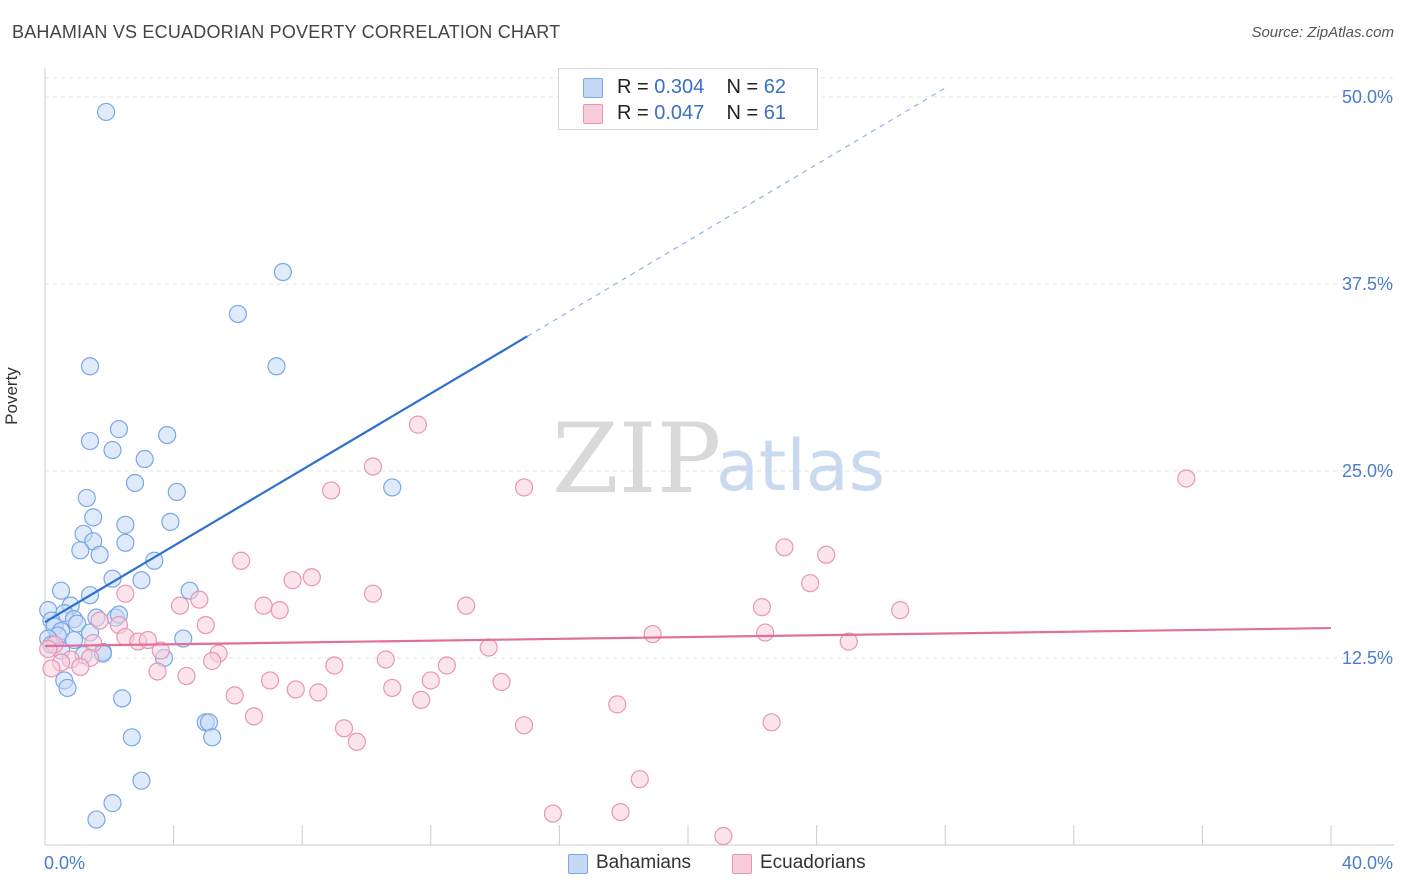 The image size is (1406, 892). I want to click on y-tick-label: 12.5%, so click(1367, 658).